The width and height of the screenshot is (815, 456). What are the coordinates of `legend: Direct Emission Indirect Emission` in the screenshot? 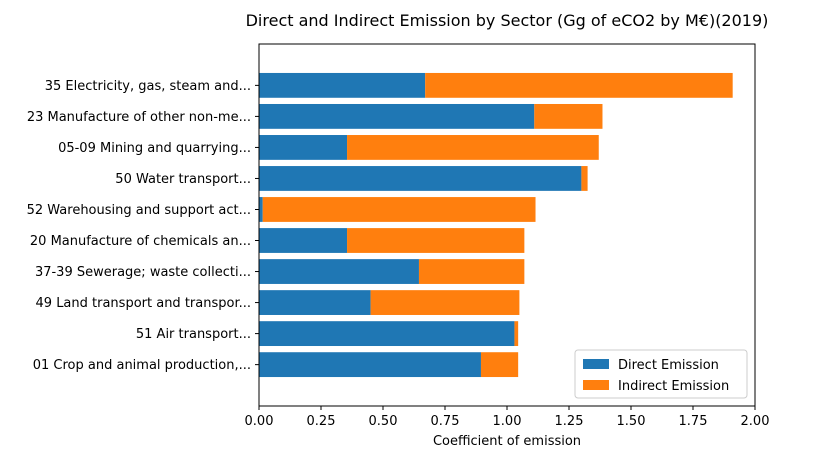 It's located at (661, 374).